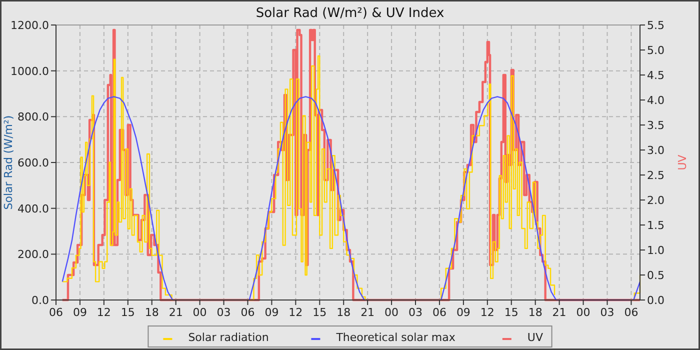 This screenshot has width=700, height=350. Describe the element at coordinates (33, 117) in the screenshot. I see `y-tick-label: 800.0` at that location.